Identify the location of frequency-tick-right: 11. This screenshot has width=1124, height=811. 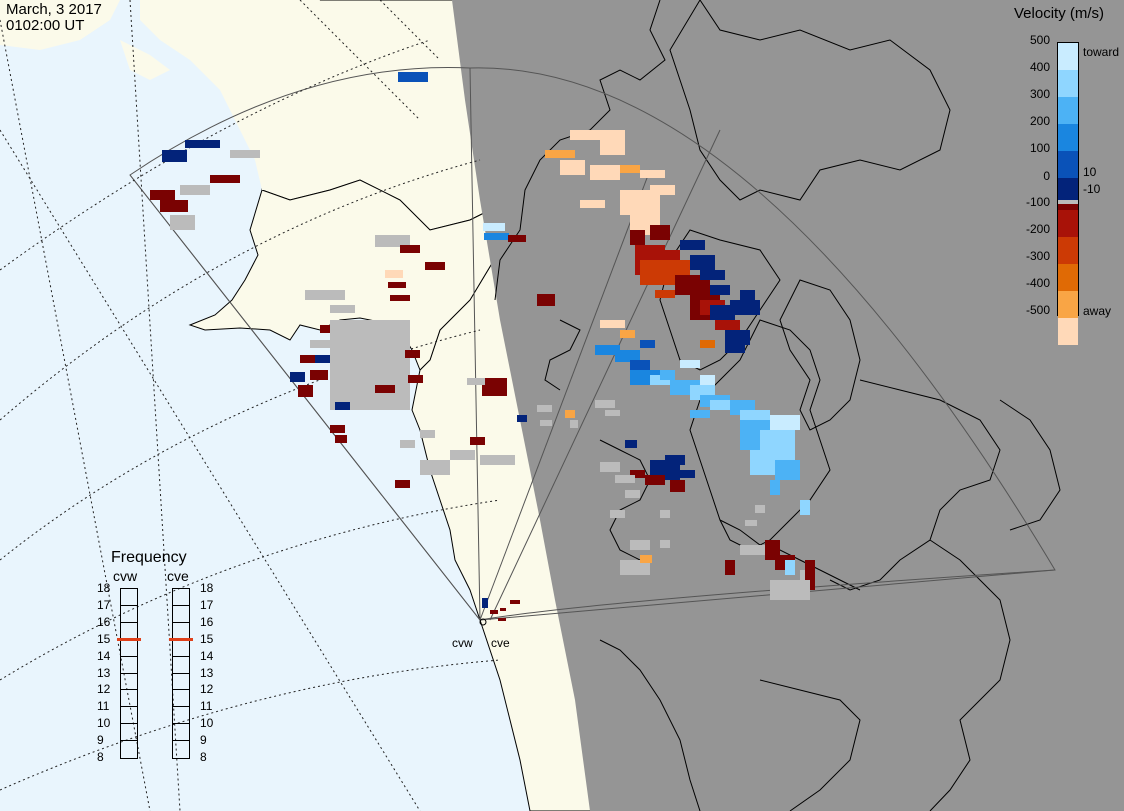
(206, 706).